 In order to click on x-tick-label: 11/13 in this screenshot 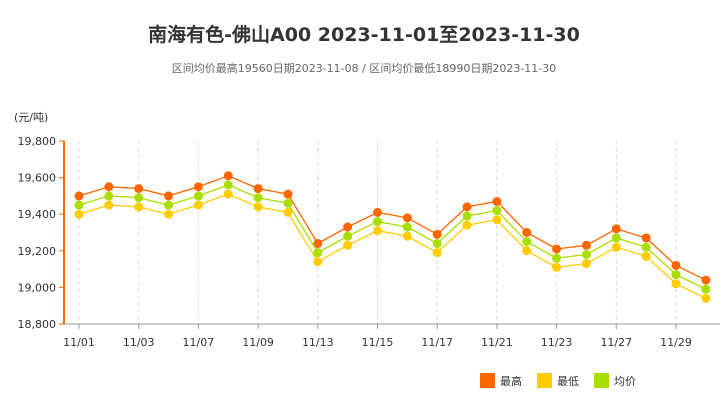, I will do `click(318, 342)`.